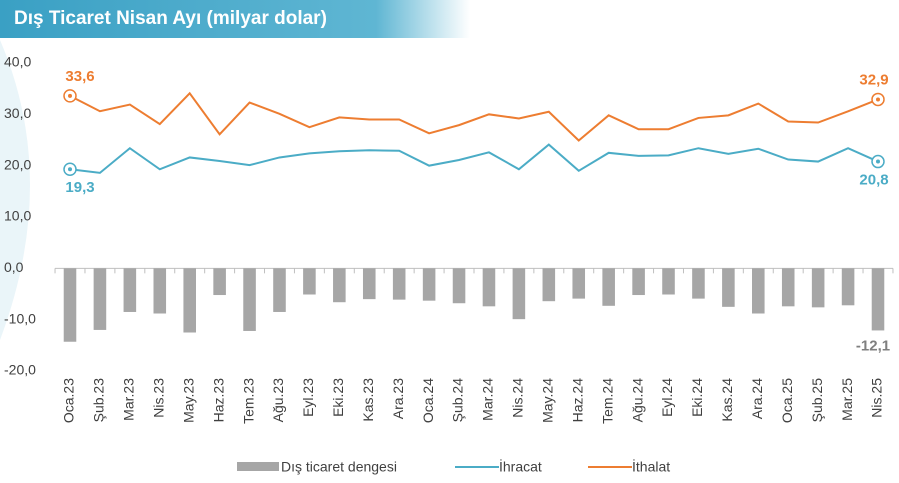  I want to click on chart-title: Dış Ticaret Nisan Ayı (milyar dolar), so click(170, 18).